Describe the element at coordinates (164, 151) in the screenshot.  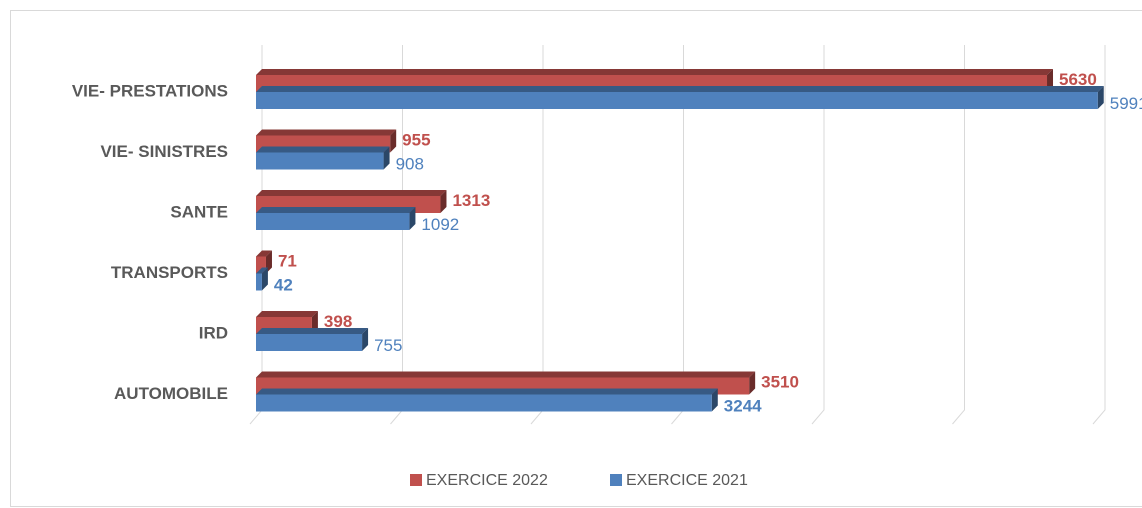
I see `y-tick-label: VIE- SINISTRES` at that location.